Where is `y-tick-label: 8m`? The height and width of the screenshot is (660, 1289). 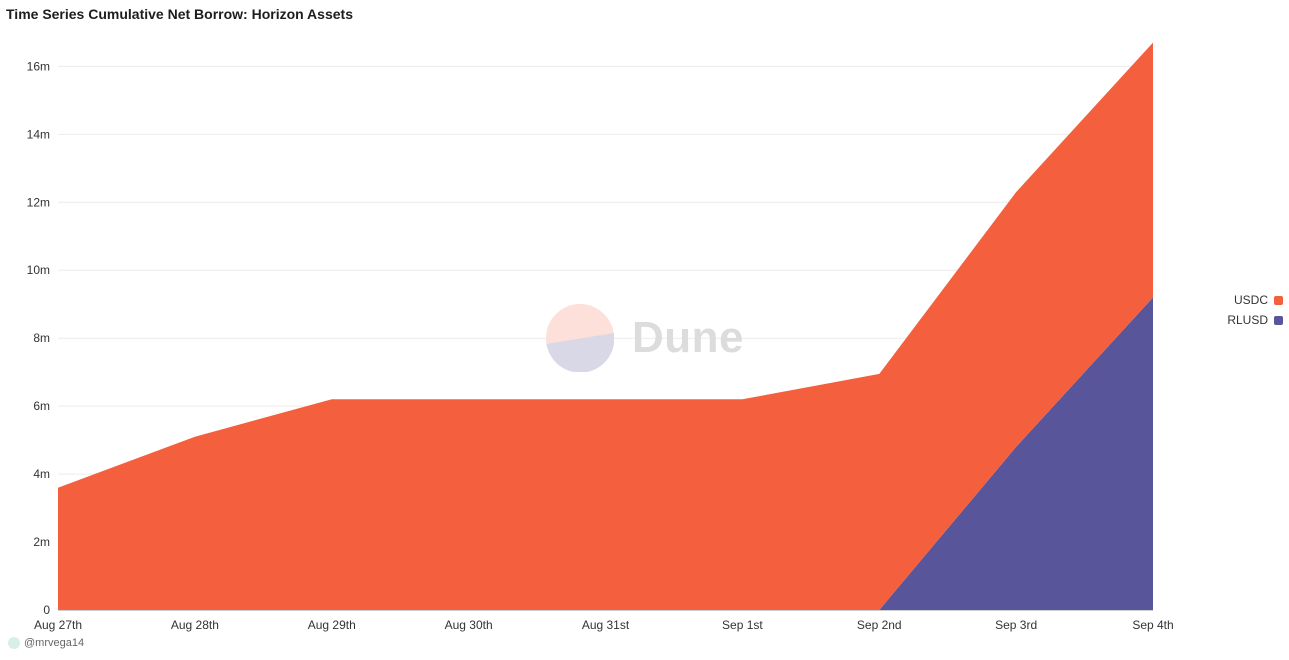 y-tick-label: 8m is located at coordinates (41, 338).